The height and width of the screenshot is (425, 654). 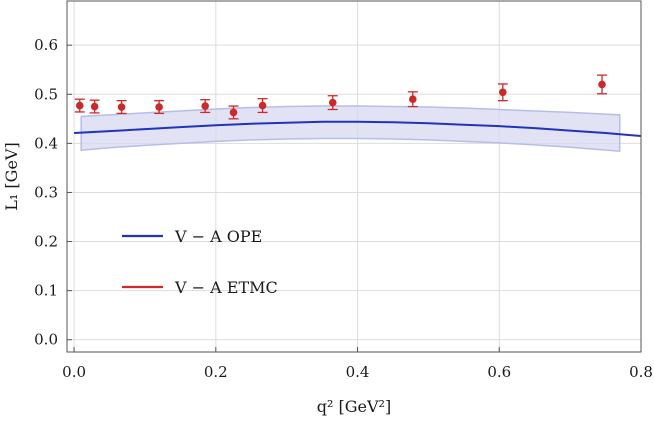 I want to click on y-tick-label: 0.2, so click(x=46, y=242).